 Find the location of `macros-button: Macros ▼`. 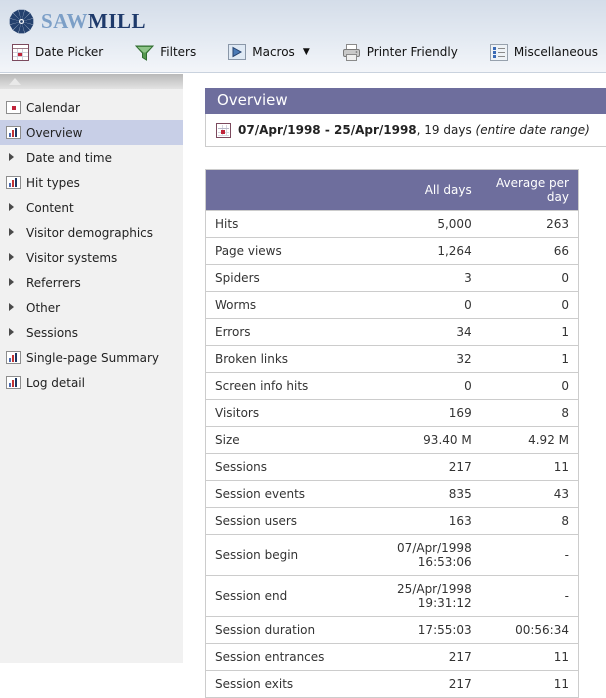

macros-button: Macros ▼ is located at coordinates (269, 52).